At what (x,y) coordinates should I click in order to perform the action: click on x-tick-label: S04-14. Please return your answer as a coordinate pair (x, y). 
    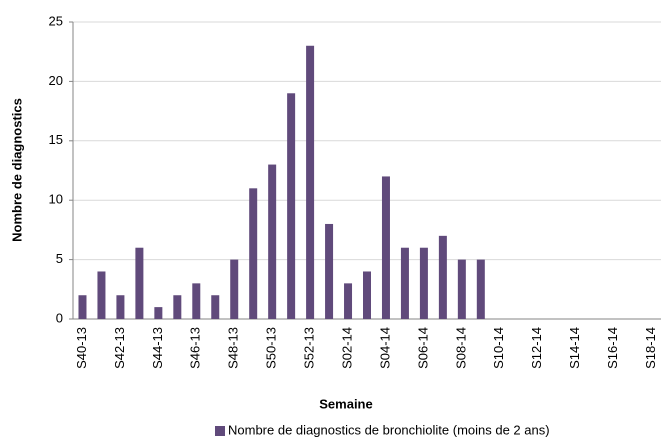
    Looking at the image, I should click on (384, 348).